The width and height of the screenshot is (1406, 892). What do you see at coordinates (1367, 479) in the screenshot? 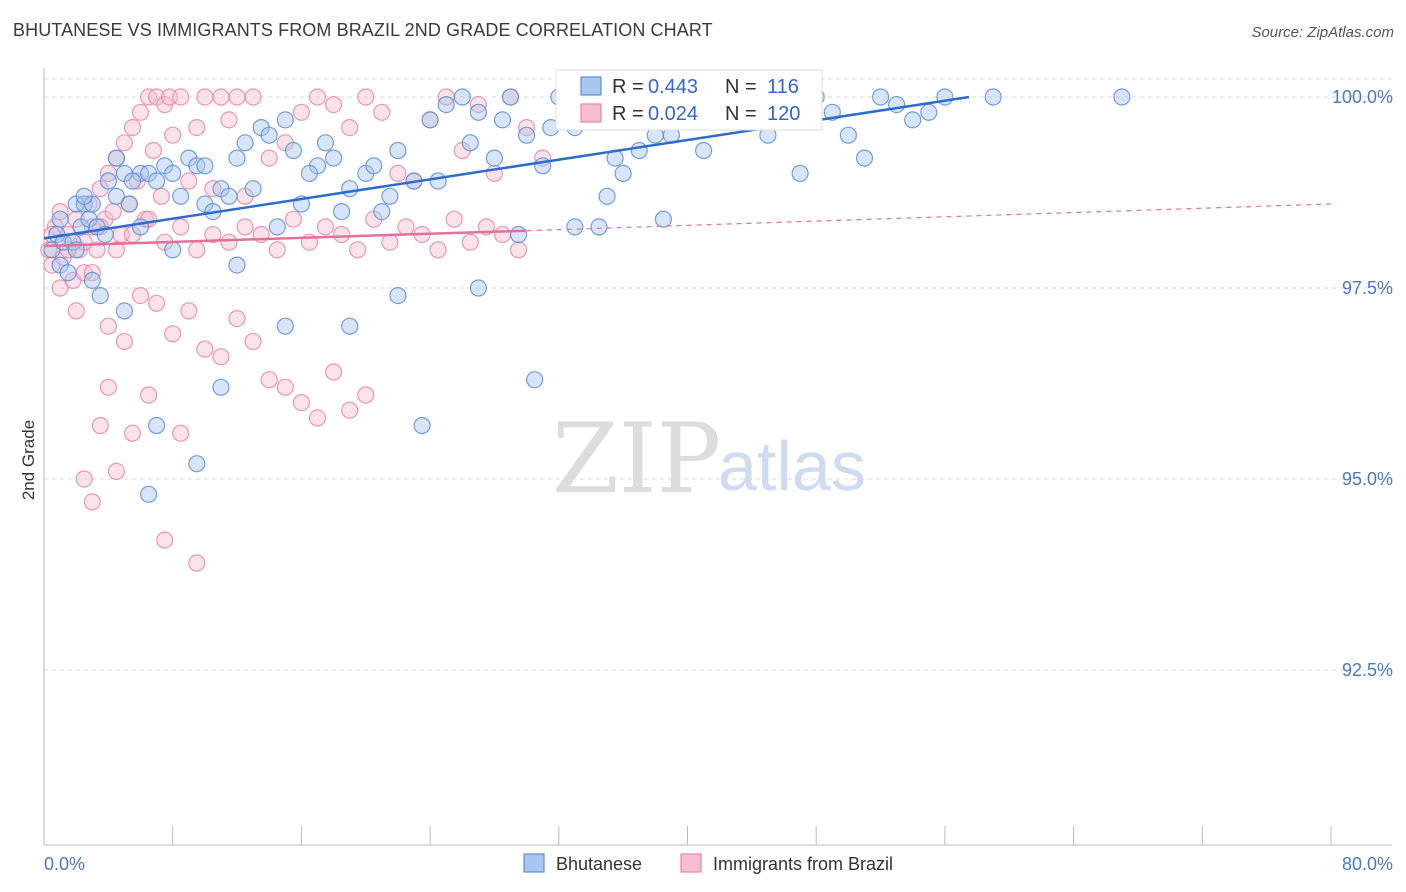
I see `y-tick-label: 95.0%` at bounding box center [1367, 479].